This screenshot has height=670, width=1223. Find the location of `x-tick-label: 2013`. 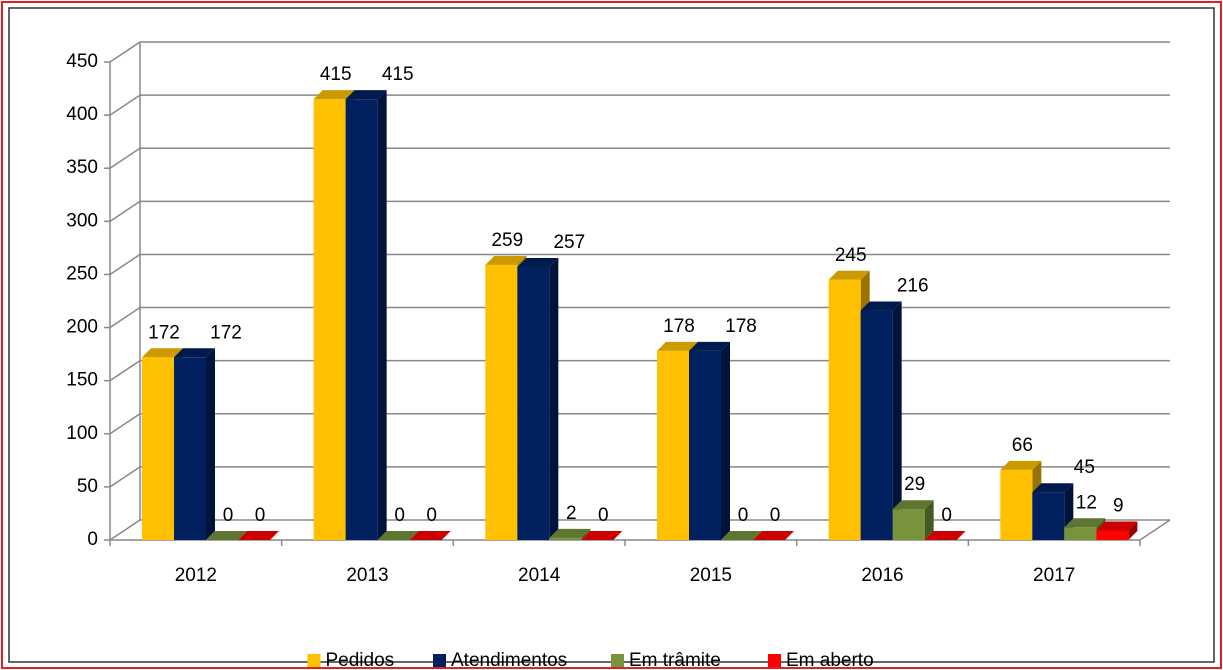

x-tick-label: 2013 is located at coordinates (367, 575).